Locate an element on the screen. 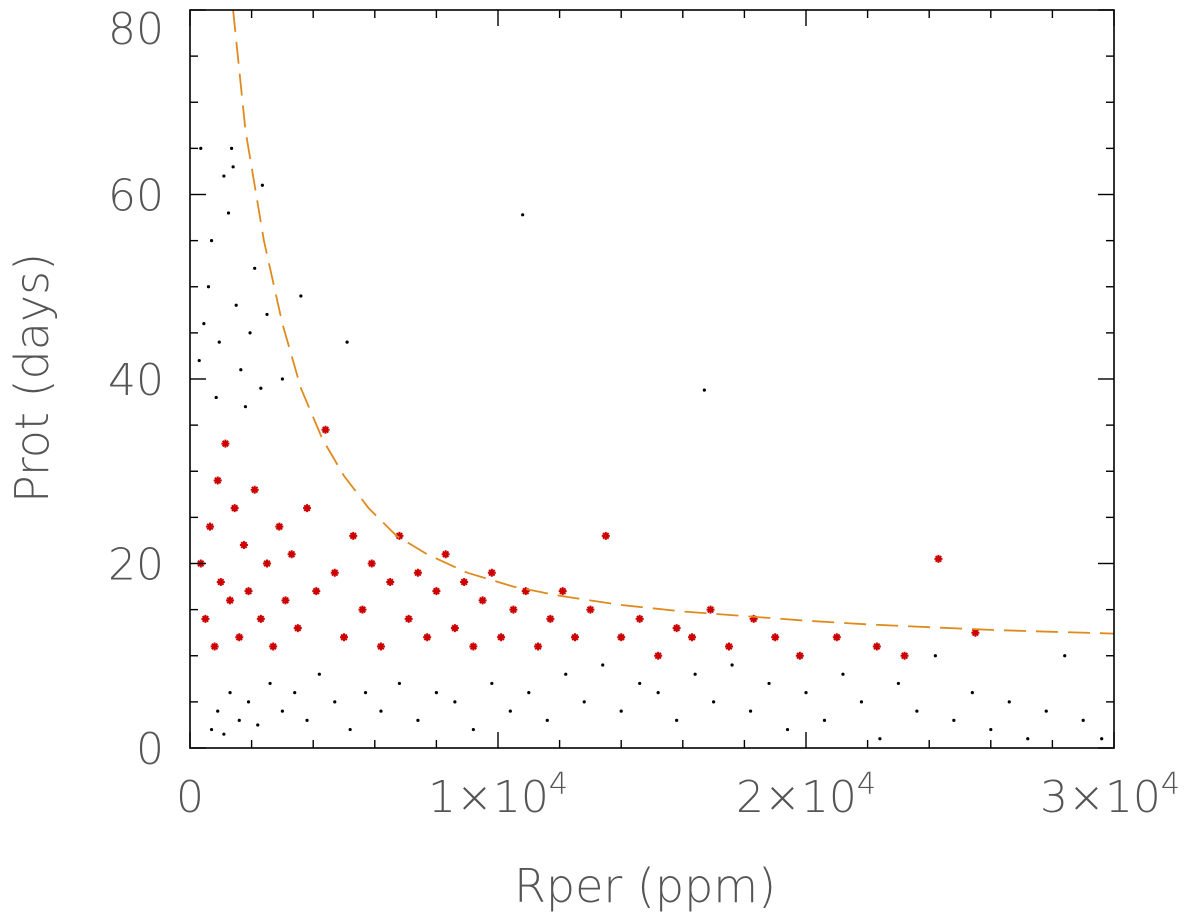  y-axis-title: Prot (days) is located at coordinates (32, 378).